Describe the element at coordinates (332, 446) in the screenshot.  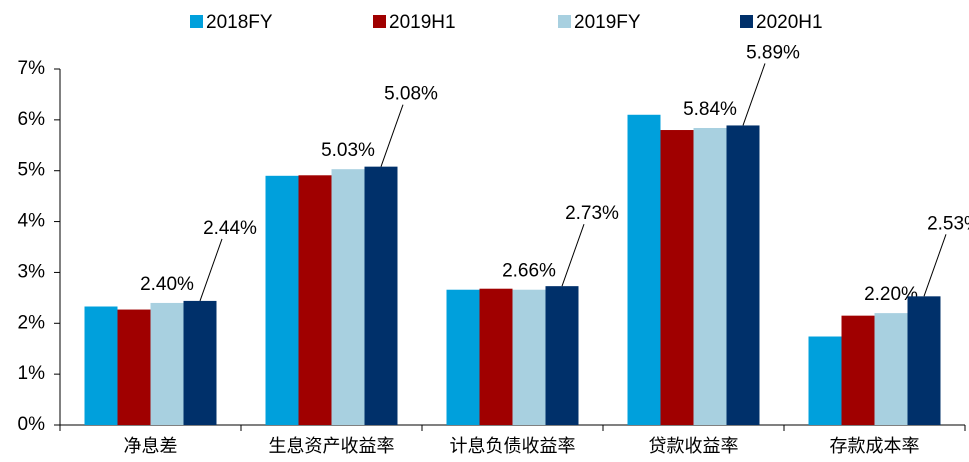
I see `x-tick-label: 生息资产收益率` at that location.